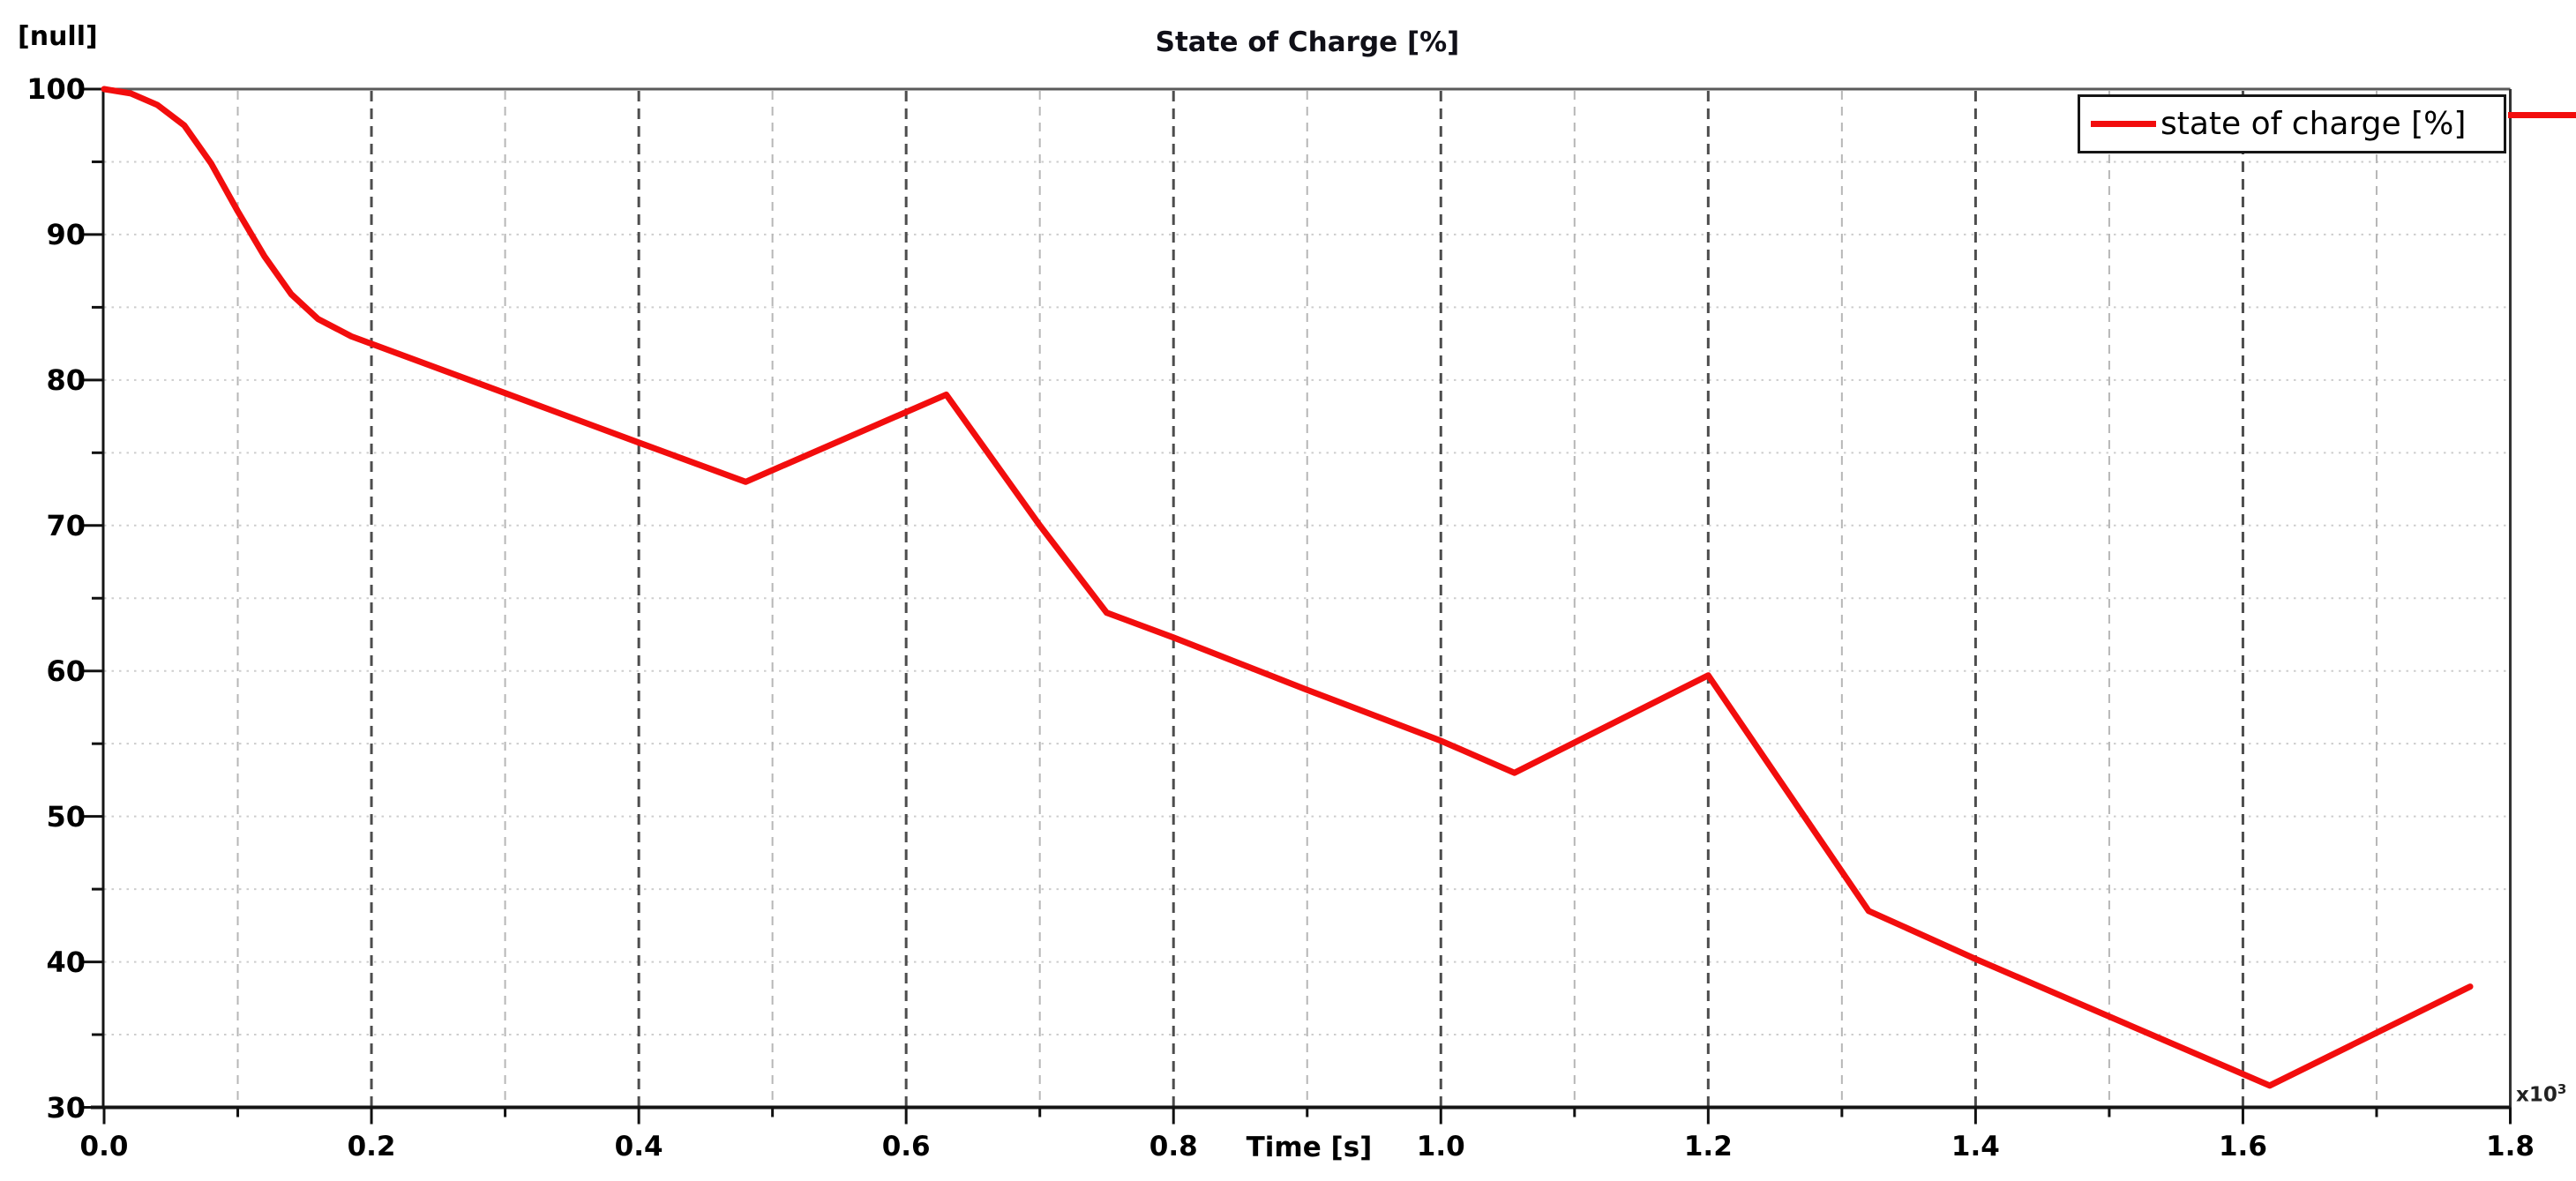 This screenshot has width=2576, height=1181. What do you see at coordinates (1708, 1146) in the screenshot?
I see `x-tick-label-1.2: 1.2` at bounding box center [1708, 1146].